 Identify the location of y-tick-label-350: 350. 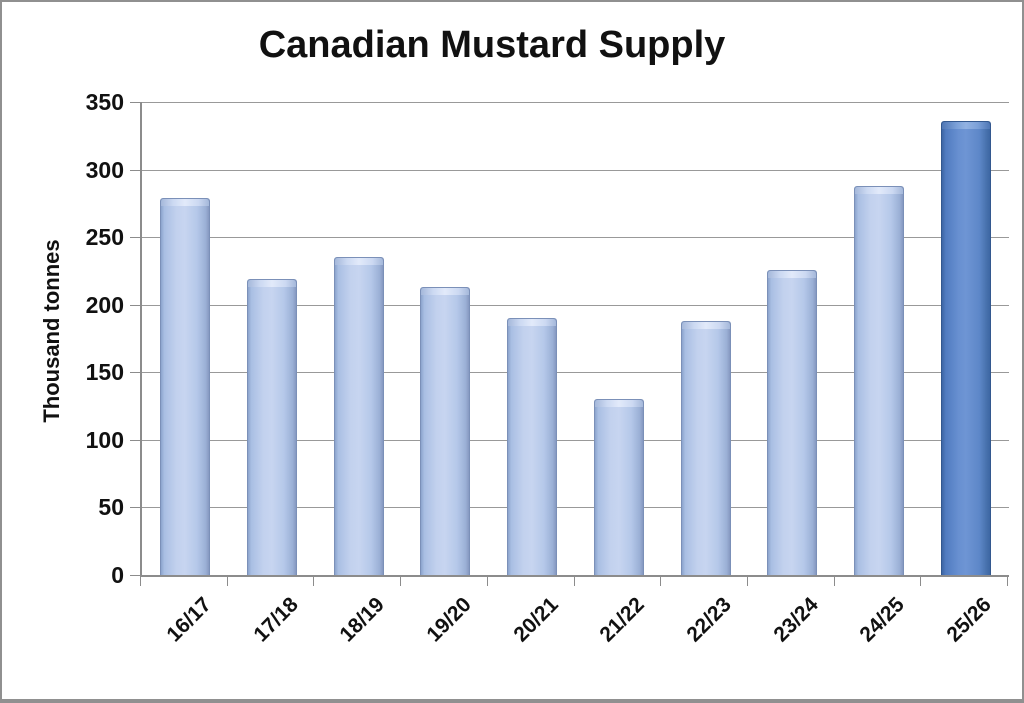
(104, 102).